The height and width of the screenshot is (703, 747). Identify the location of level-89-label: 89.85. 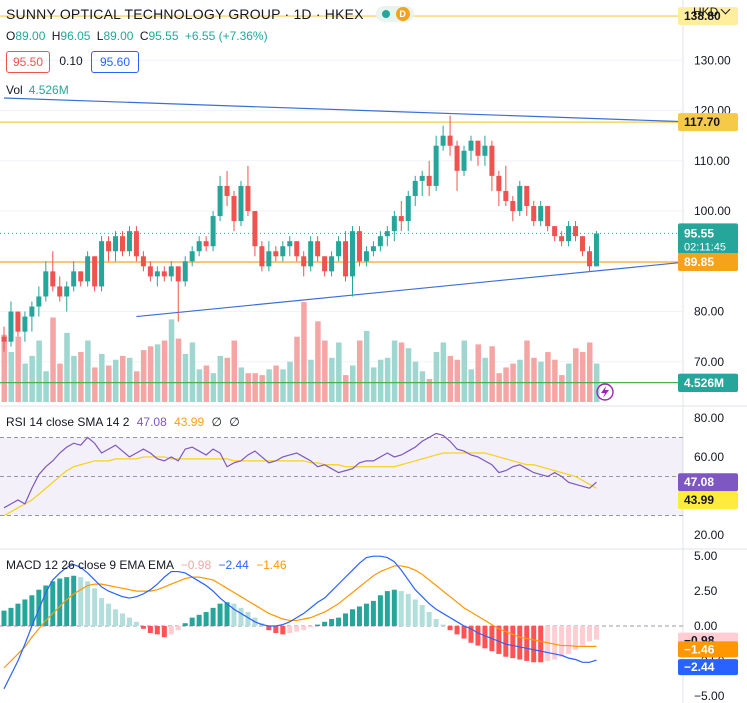
(699, 262).